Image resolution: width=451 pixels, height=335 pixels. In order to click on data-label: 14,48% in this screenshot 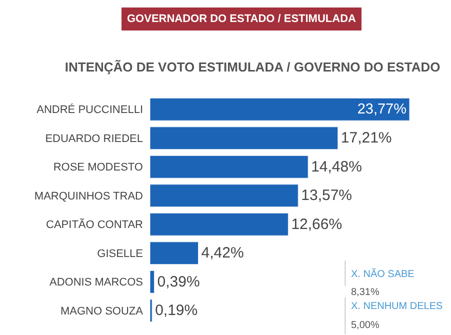, I will do `click(336, 167)`.